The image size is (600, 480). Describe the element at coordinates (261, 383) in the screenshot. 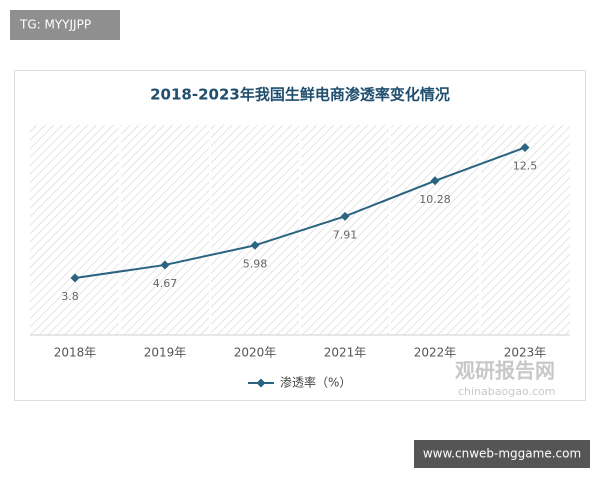

I see `legend-marker` at that location.